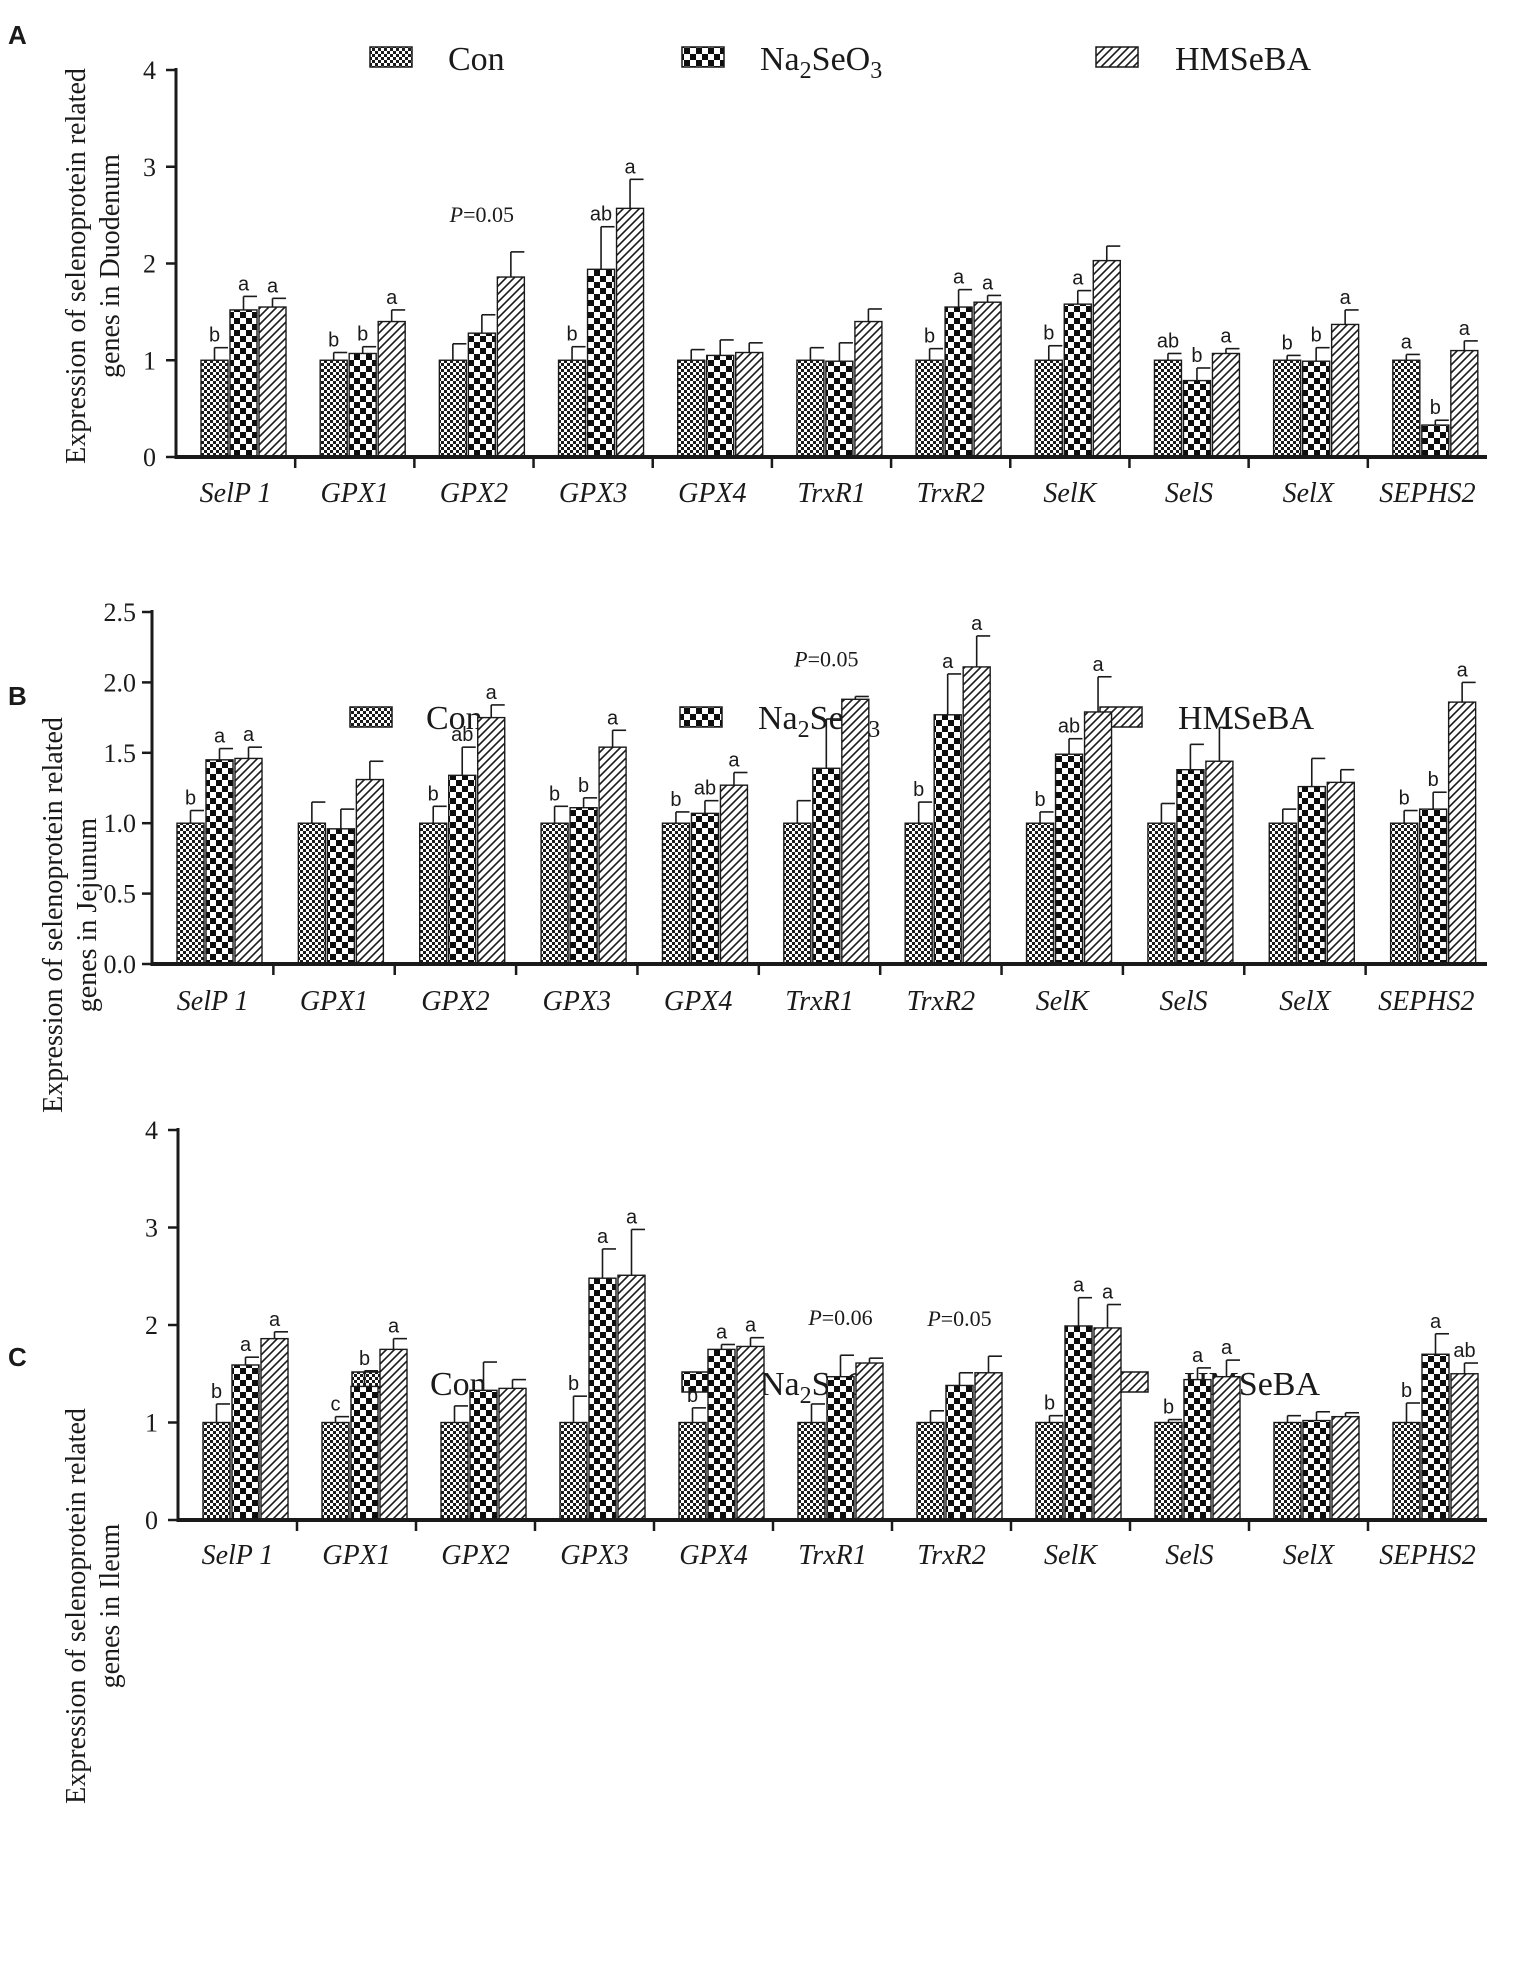 The width and height of the screenshot is (1537, 1967). Describe the element at coordinates (698, 1001) in the screenshot. I see `x-tick-label-gpx4: GPX4` at that location.